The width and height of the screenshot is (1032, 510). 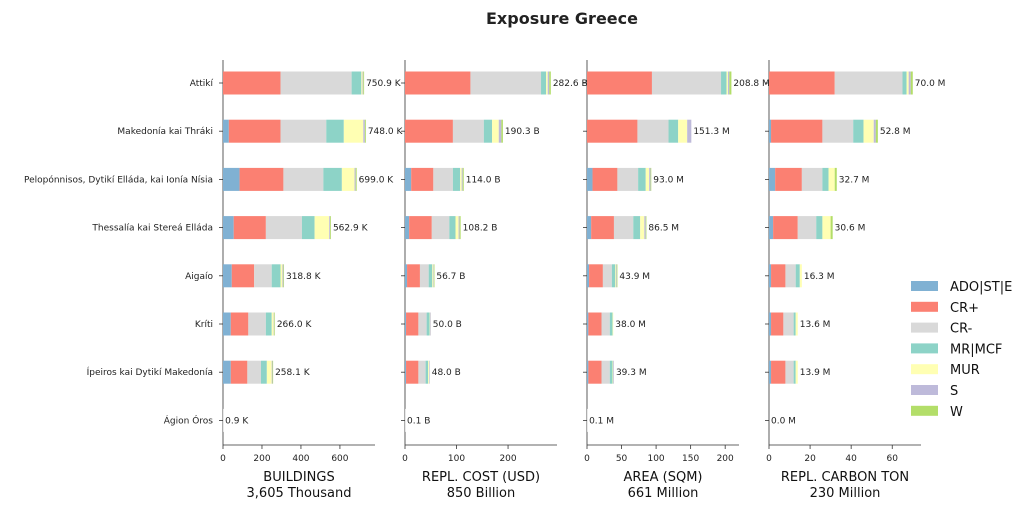 What do you see at coordinates (690, 459) in the screenshot?
I see `x-tick-label: 150` at bounding box center [690, 459].